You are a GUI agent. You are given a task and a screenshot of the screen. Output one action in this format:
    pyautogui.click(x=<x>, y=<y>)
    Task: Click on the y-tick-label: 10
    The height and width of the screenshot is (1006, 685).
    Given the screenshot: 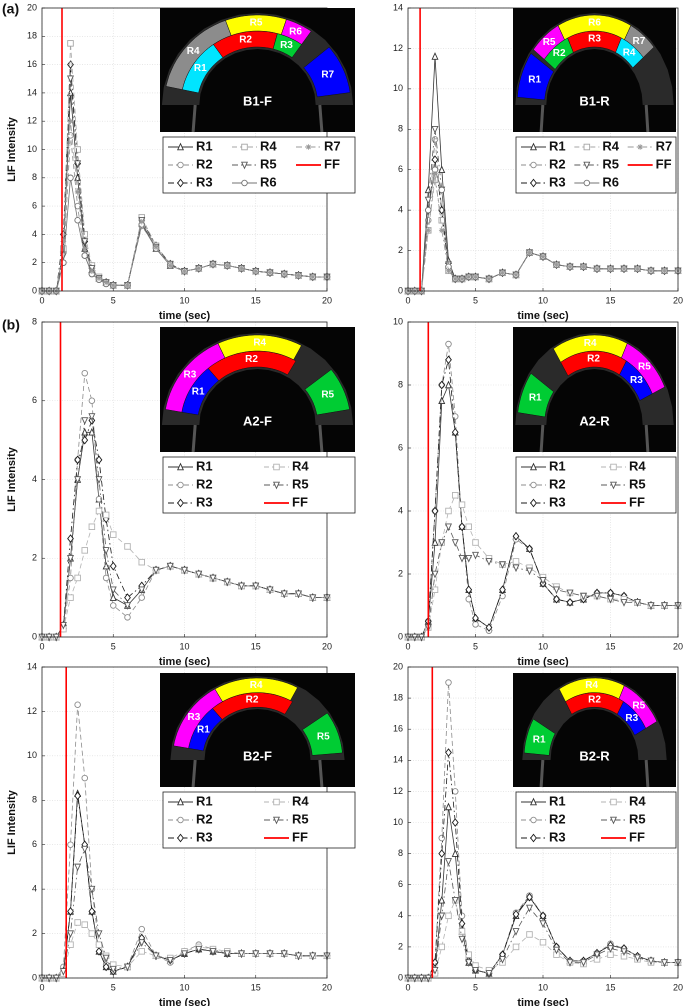 What is the action you would take?
    pyautogui.click(x=32, y=149)
    